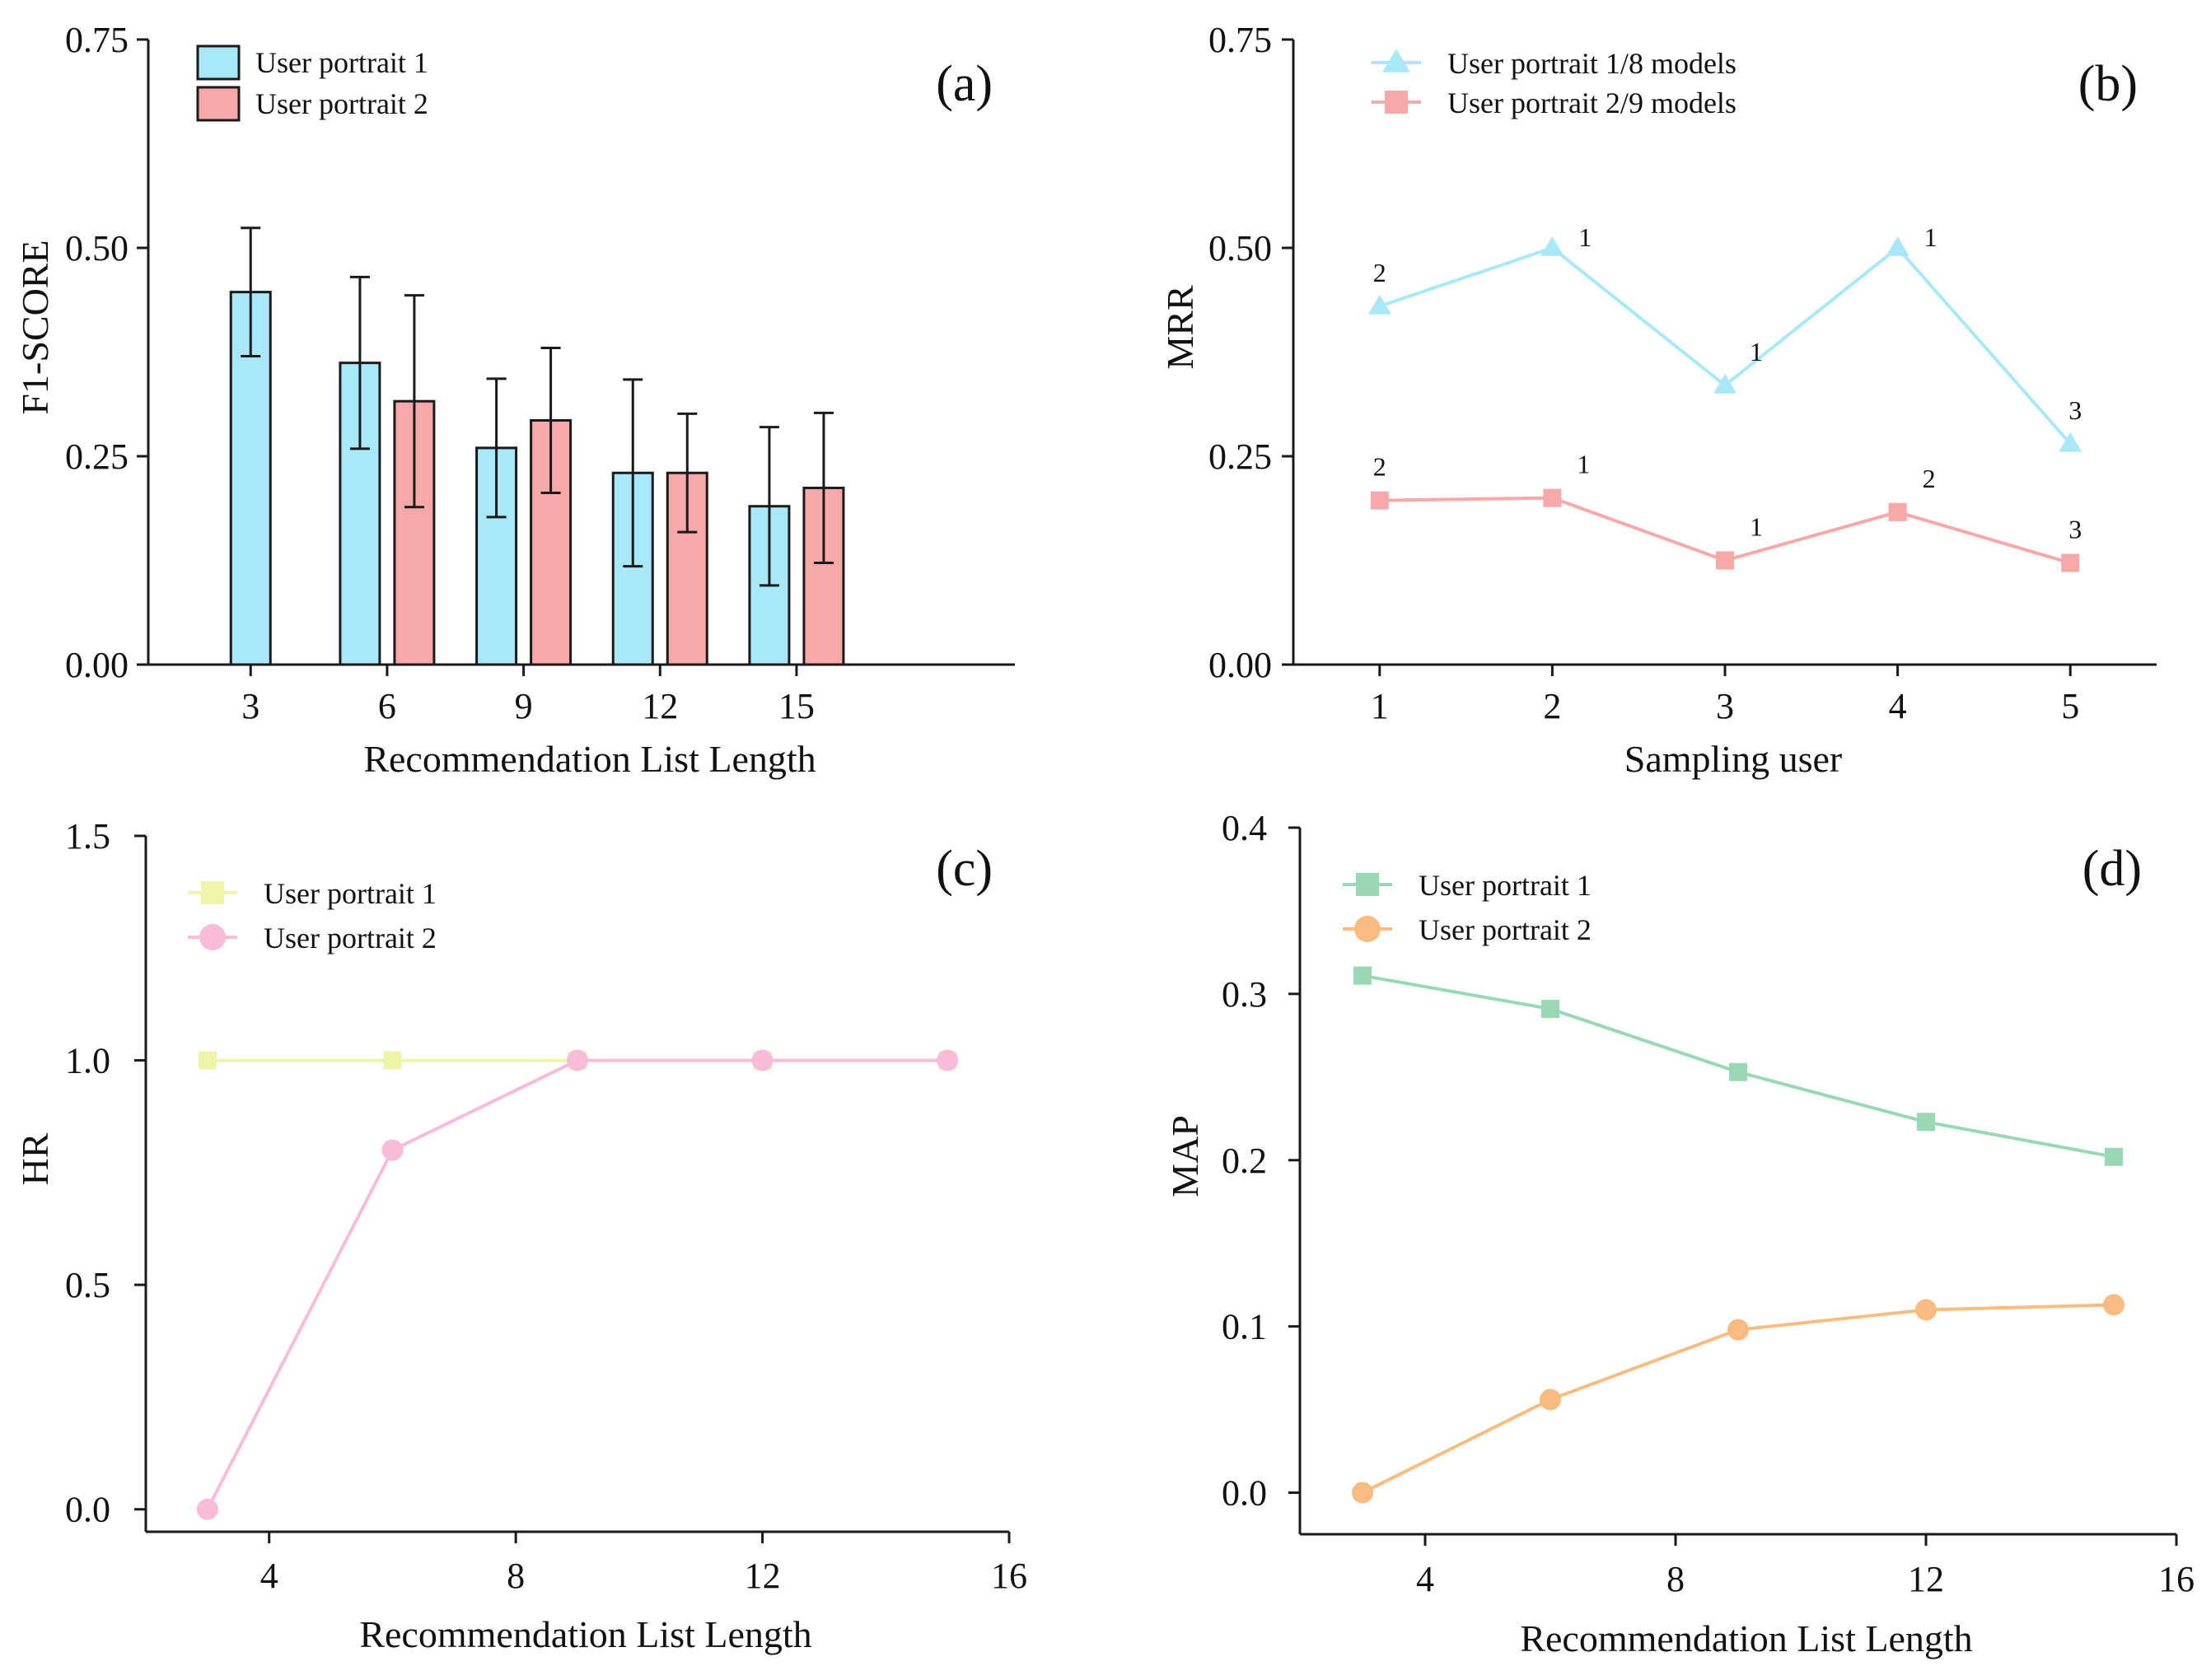  Describe the element at coordinates (1926, 1122) in the screenshot. I see `point-d-s1-x12` at that location.